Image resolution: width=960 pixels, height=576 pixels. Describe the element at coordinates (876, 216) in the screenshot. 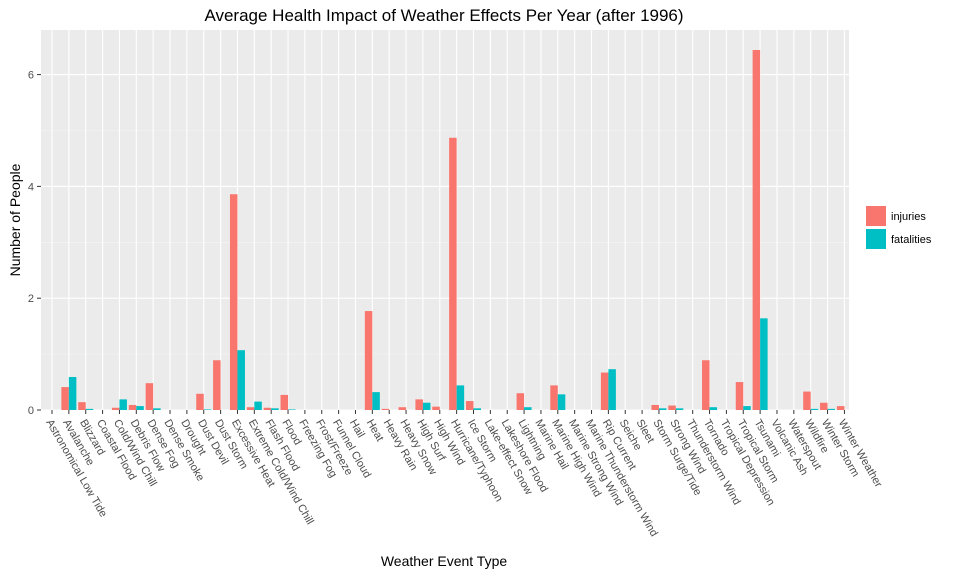

I see `legend-key-injuries` at that location.